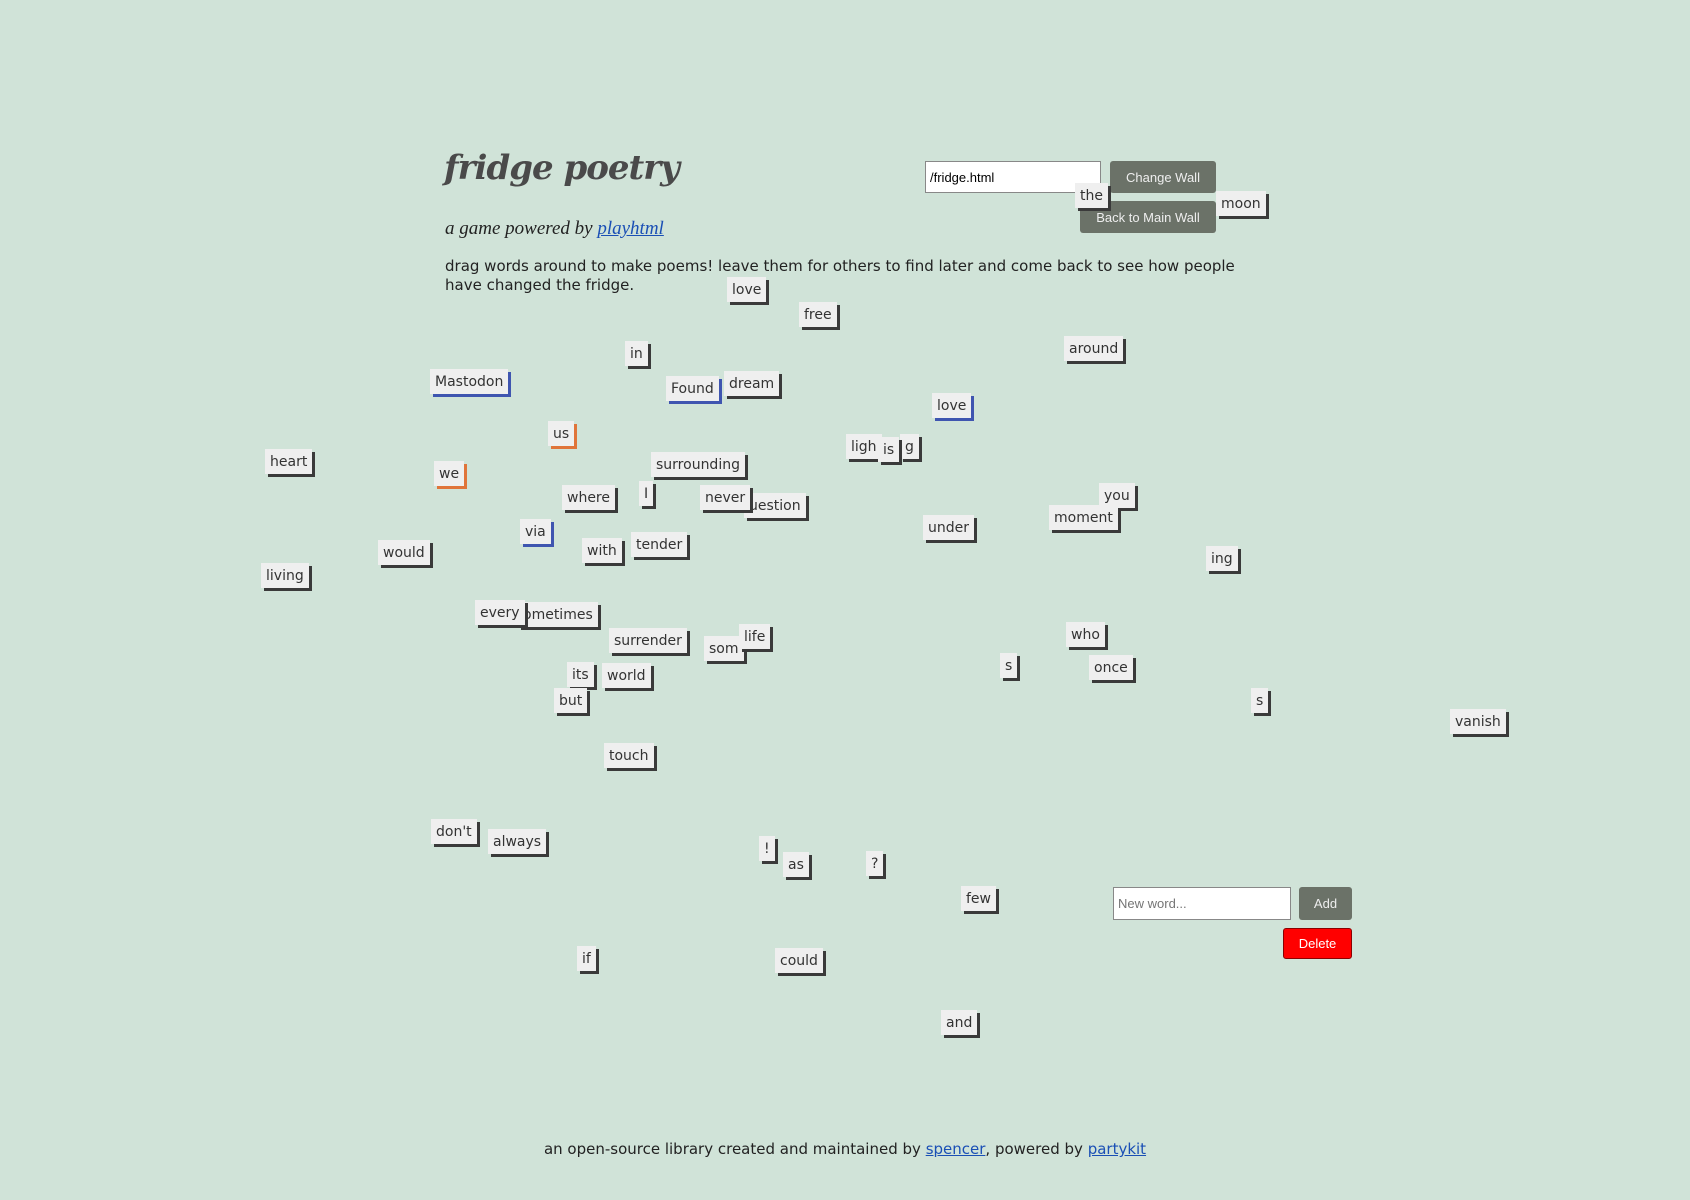  What do you see at coordinates (949, 527) in the screenshot?
I see `word-magnet: under` at bounding box center [949, 527].